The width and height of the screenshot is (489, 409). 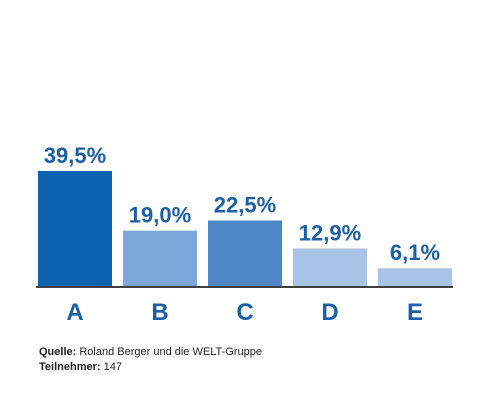 I want to click on value-label-b: 19,0%, so click(x=160, y=215).